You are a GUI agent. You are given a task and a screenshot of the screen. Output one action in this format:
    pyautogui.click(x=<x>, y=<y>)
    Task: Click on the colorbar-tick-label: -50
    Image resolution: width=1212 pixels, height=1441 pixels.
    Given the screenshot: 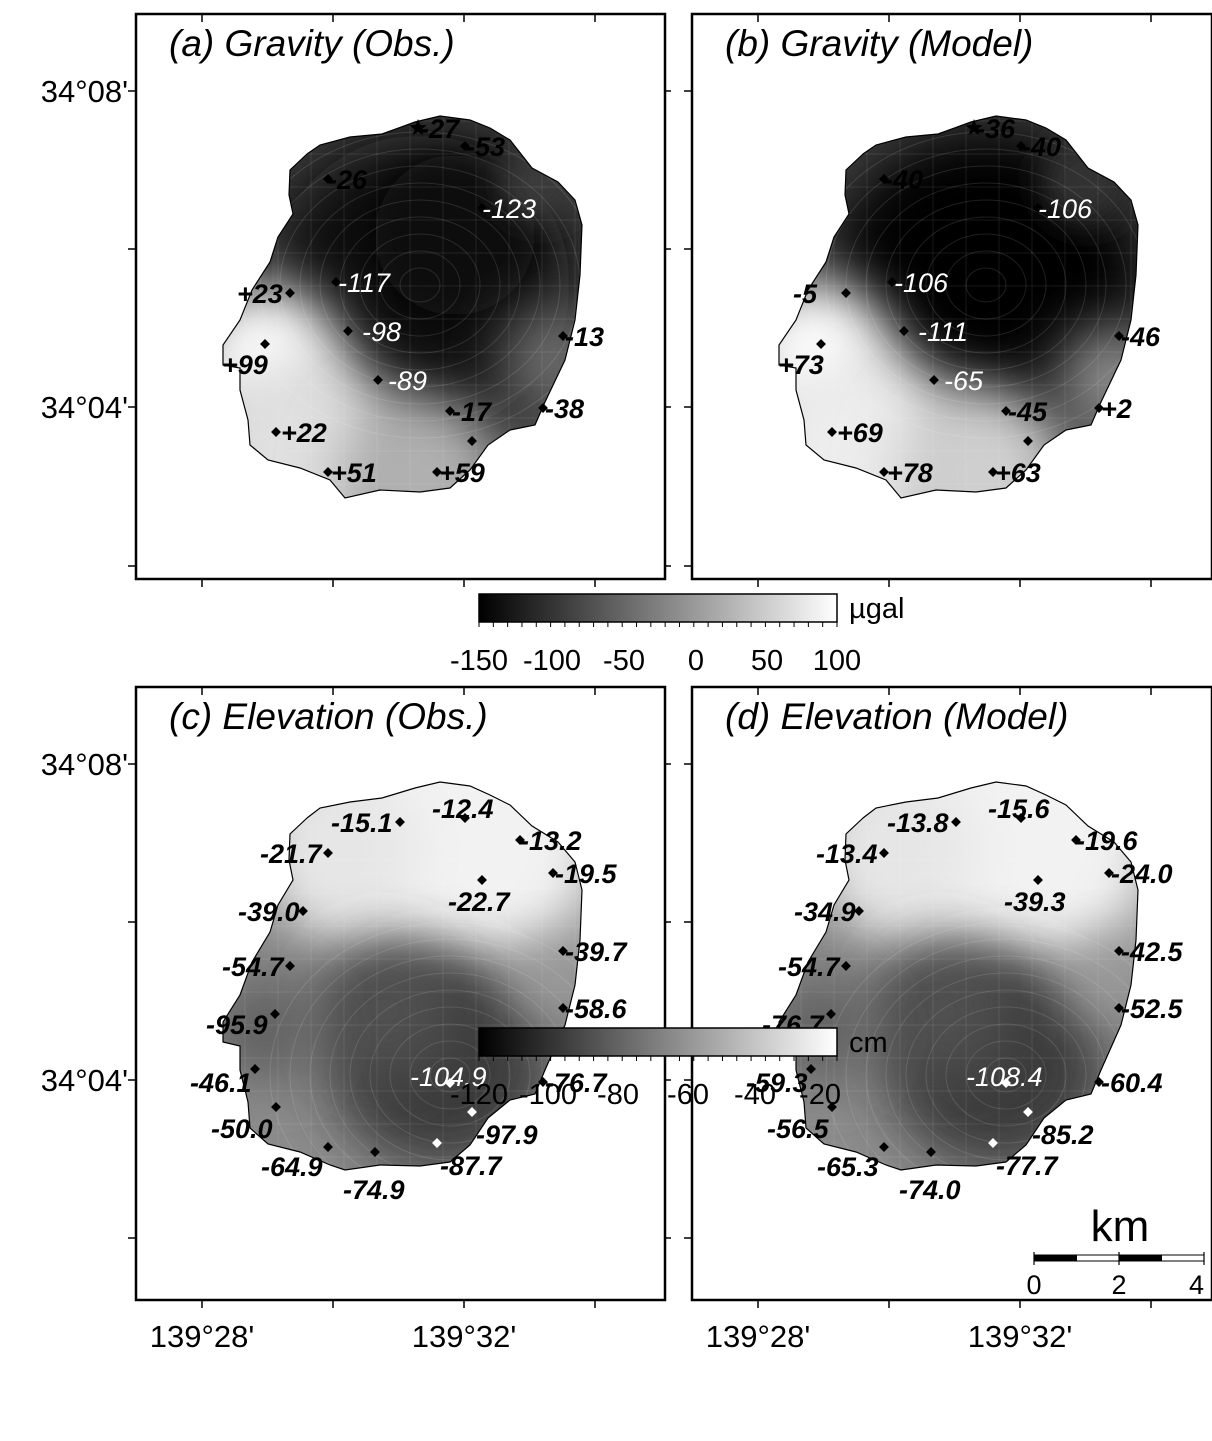 What is the action you would take?
    pyautogui.click(x=624, y=661)
    